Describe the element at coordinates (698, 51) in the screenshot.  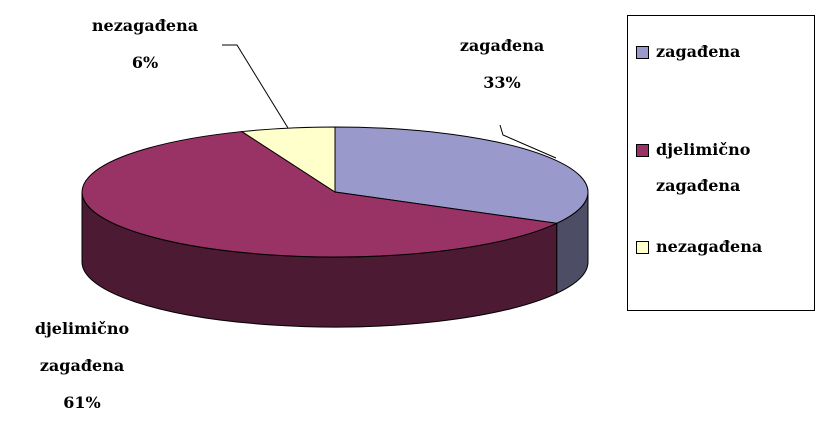
I see `legend-label: zagađena` at that location.